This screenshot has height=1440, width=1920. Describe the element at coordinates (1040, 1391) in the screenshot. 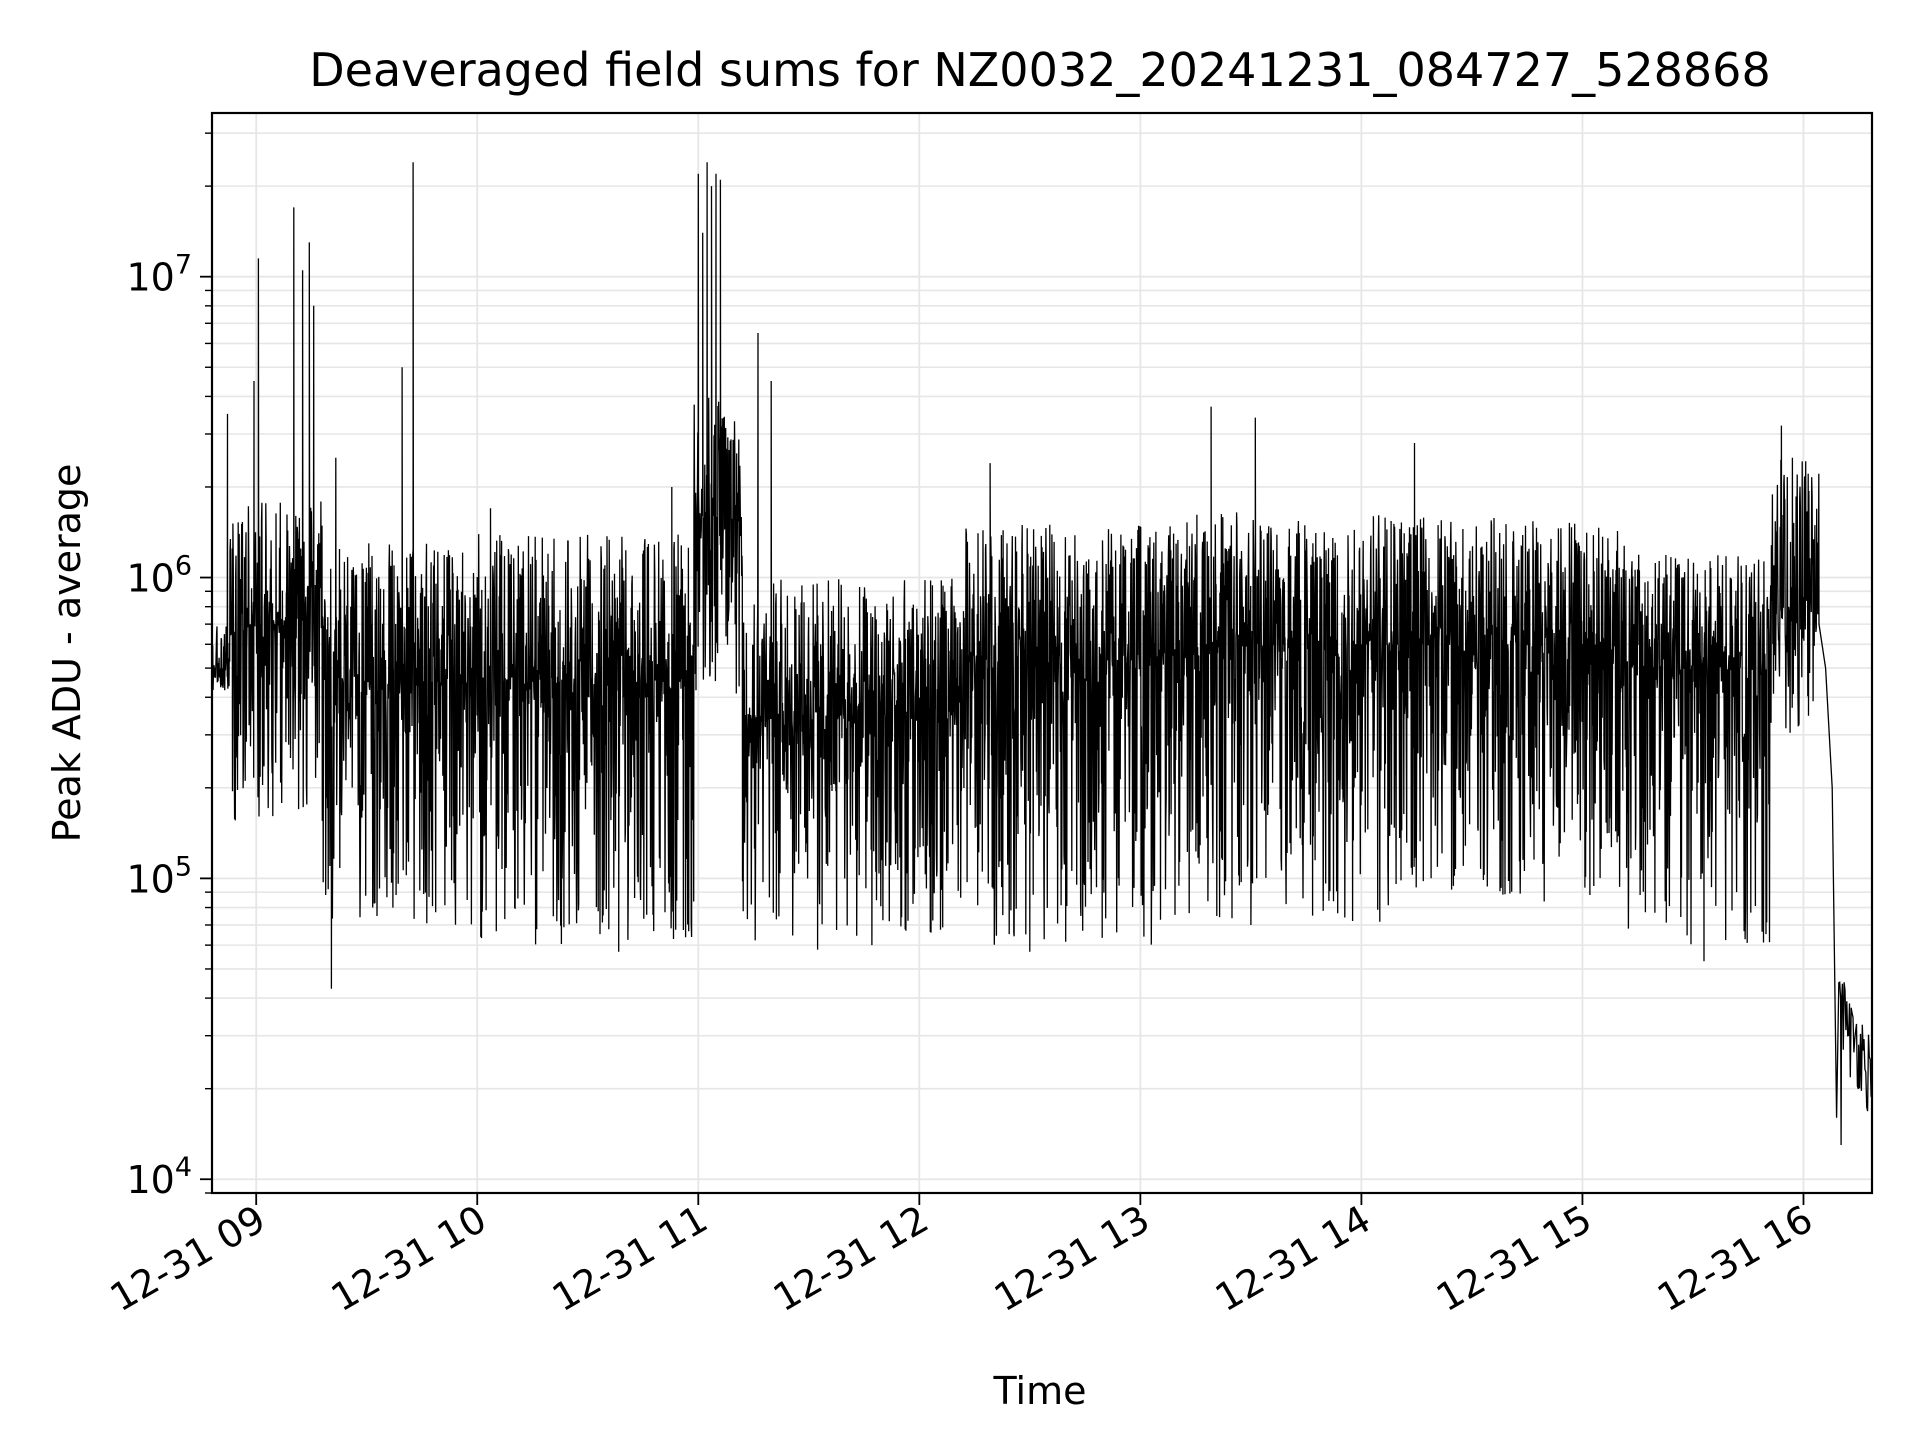

I see `x-axis-label: Time` at that location.